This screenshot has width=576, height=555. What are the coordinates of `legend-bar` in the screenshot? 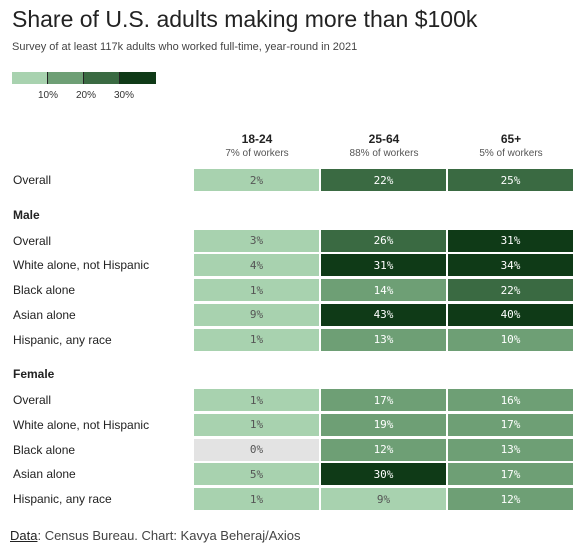 It's located at (84, 78).